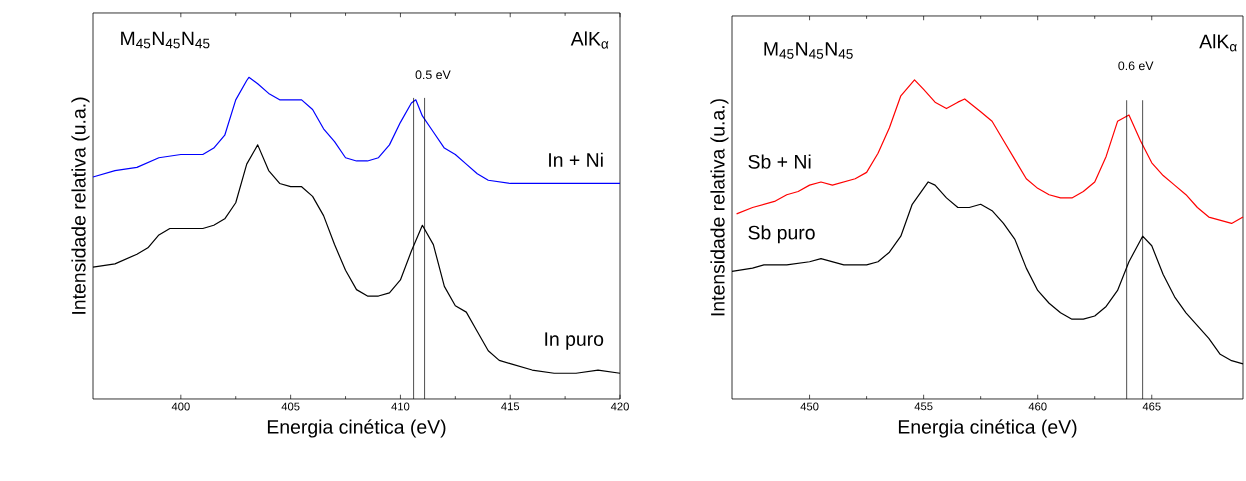  Describe the element at coordinates (809, 406) in the screenshot. I see `x-tick-label: 450` at that location.